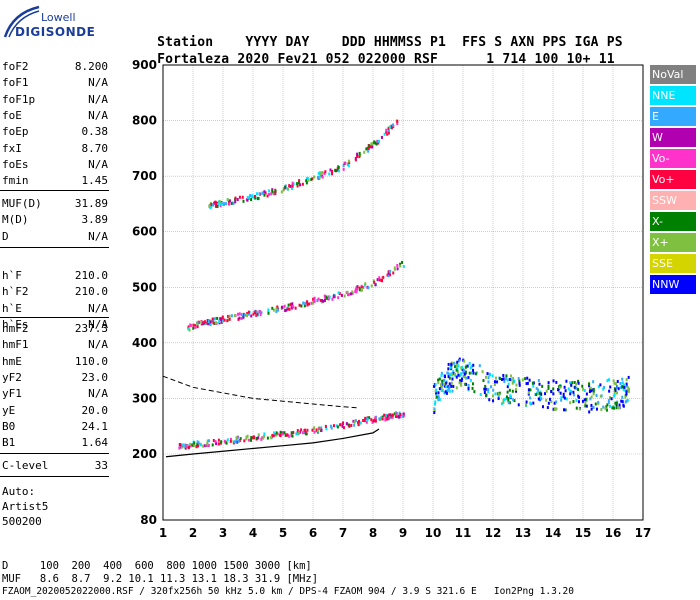  I want to click on y-tick-label: 800, so click(144, 121).